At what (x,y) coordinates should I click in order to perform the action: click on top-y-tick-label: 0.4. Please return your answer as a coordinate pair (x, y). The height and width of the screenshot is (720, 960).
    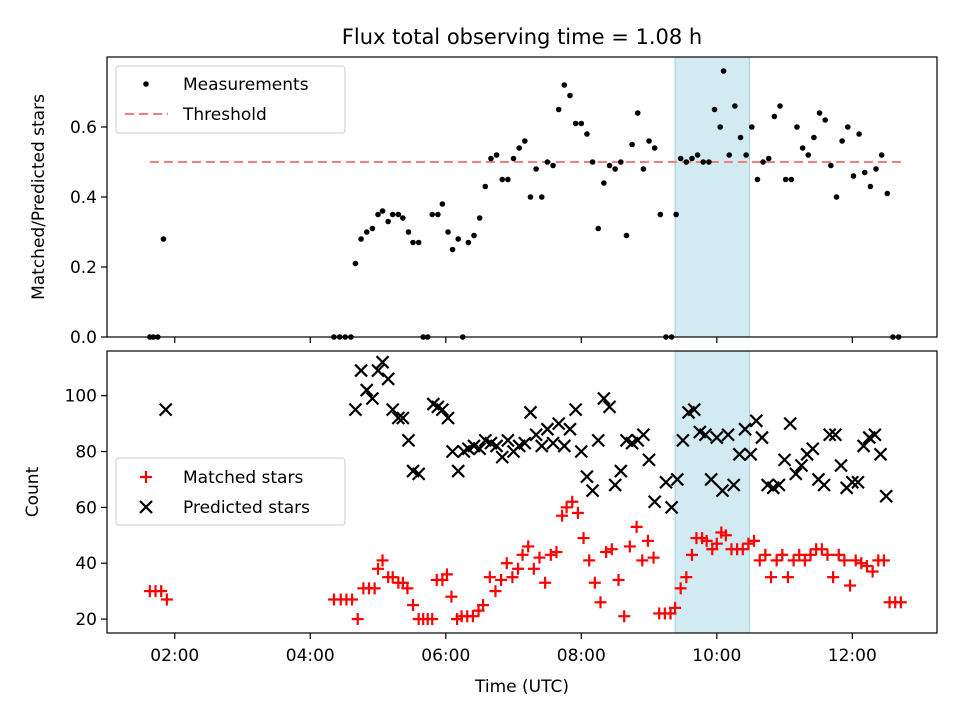
    Looking at the image, I should click on (83, 198).